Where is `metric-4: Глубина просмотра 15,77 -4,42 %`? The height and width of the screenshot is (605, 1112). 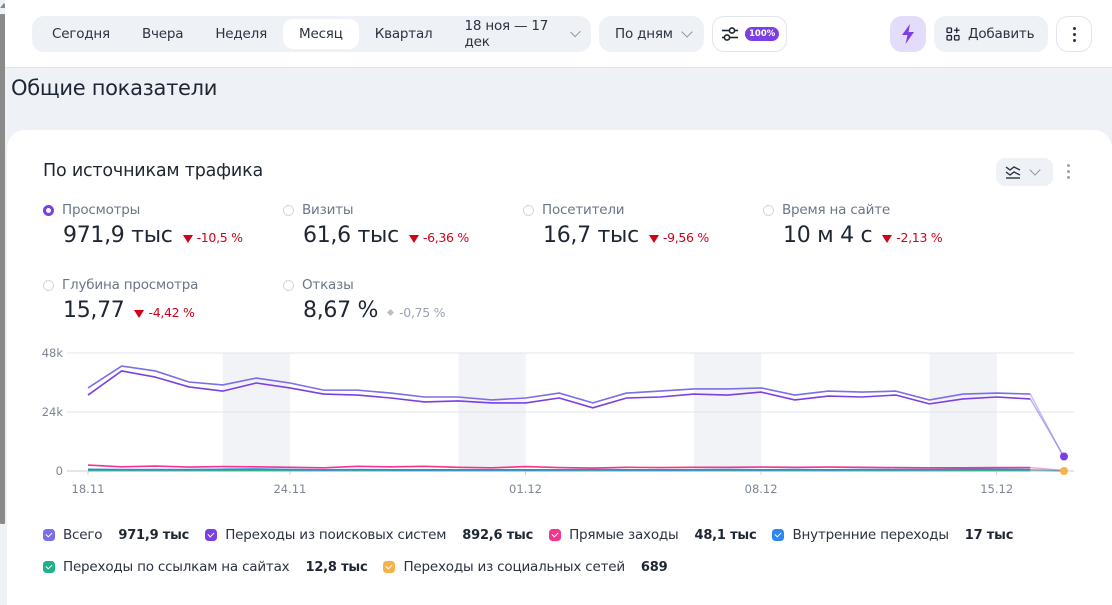
metric-4: Глубина просмотра 15,77 -4,42 % is located at coordinates (120, 300).